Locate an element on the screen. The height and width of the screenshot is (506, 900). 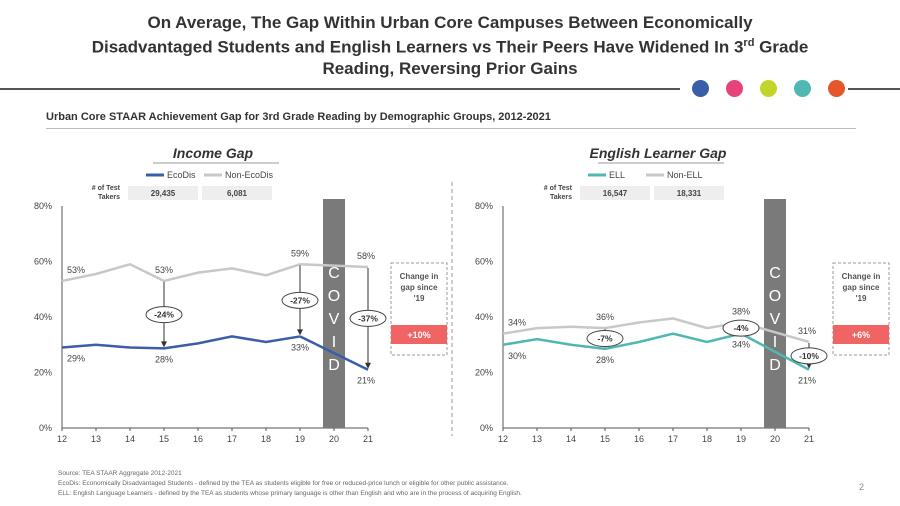
data-label: 28% is located at coordinates (164, 359).